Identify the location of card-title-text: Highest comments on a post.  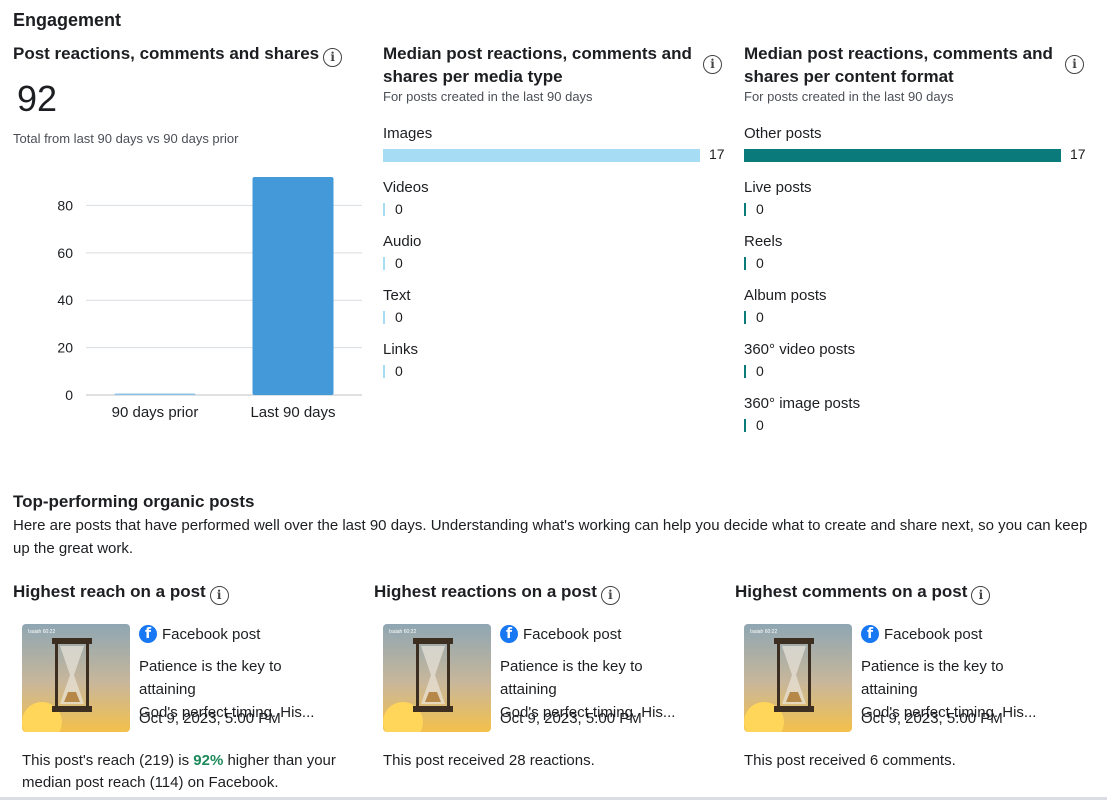
(851, 591).